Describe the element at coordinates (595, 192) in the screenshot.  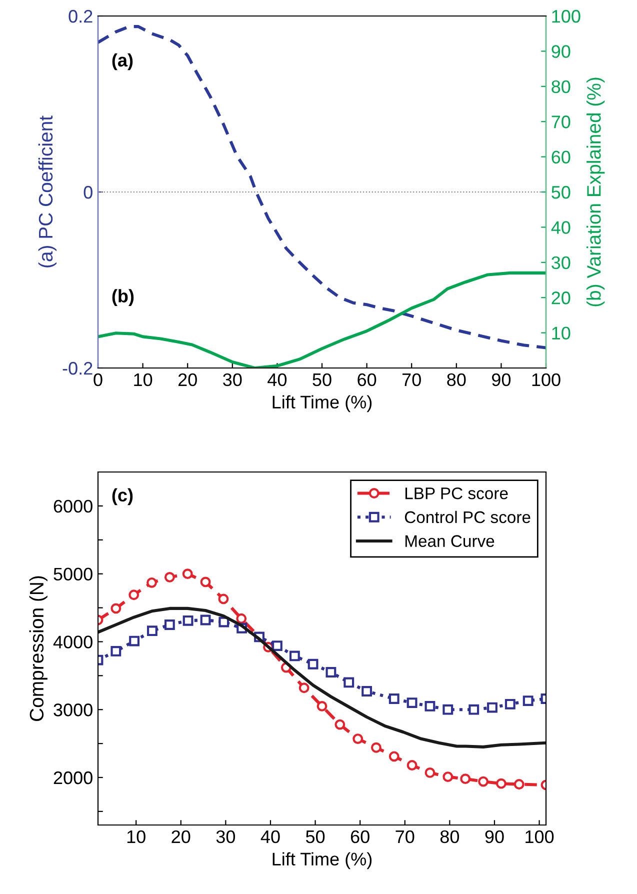
I see `y2-axis-title: (b) Variation Explained (%)` at that location.